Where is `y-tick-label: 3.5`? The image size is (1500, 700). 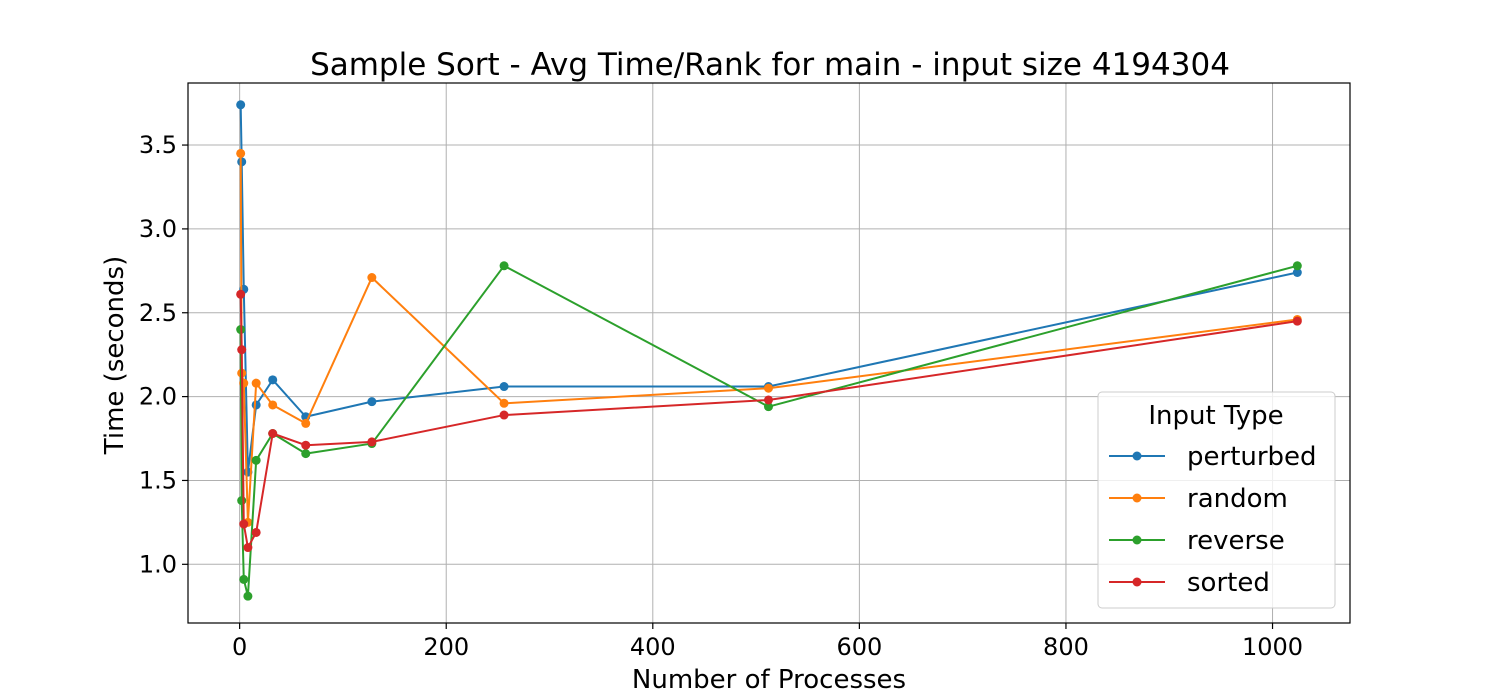
y-tick-label: 3.5 is located at coordinates (158, 145).